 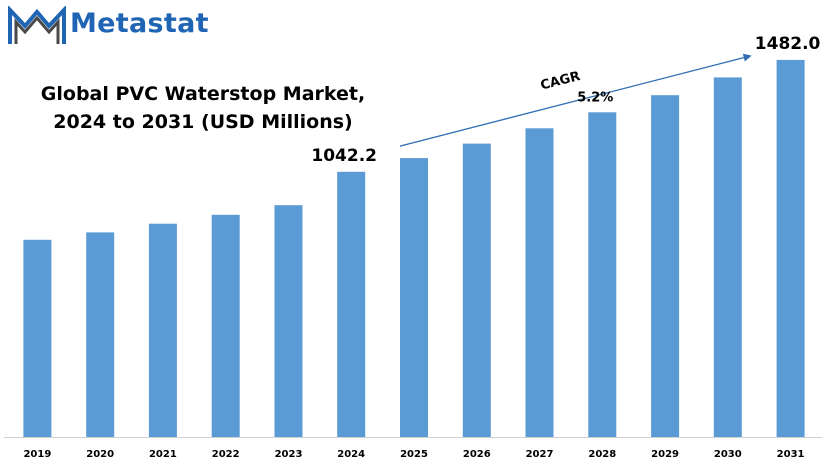 I want to click on bar-2023, so click(x=288, y=321).